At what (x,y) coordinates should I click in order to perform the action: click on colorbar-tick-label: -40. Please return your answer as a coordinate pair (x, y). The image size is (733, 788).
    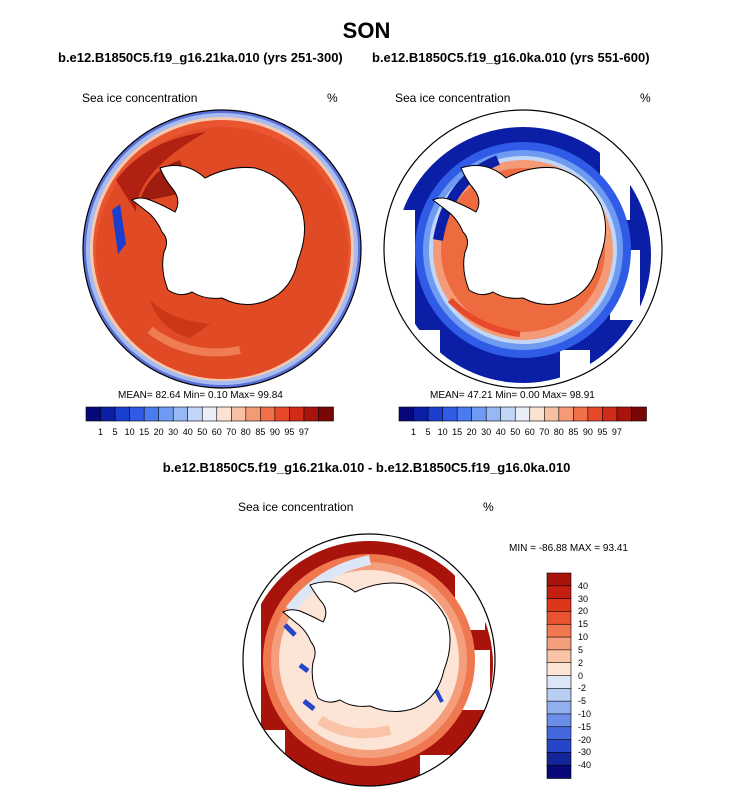
    Looking at the image, I should click on (585, 765).